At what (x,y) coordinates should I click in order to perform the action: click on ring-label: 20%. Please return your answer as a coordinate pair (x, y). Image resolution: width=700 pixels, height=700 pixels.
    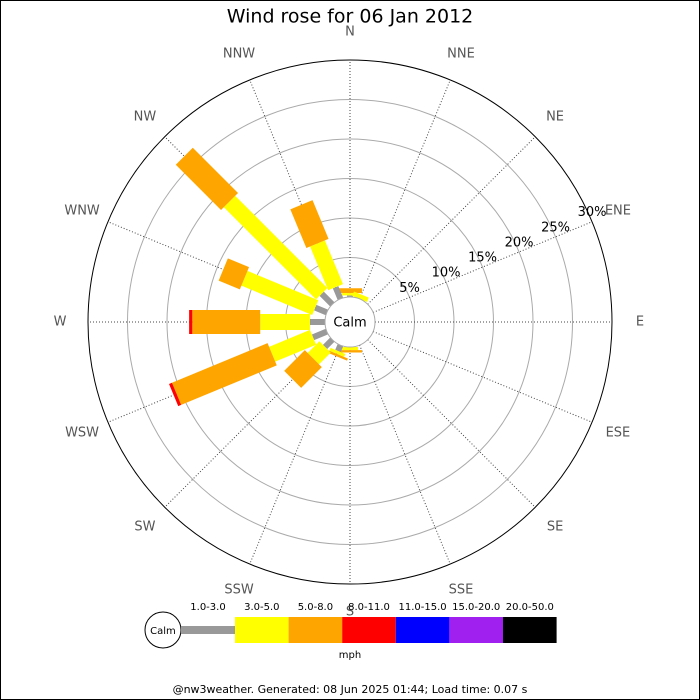
    Looking at the image, I should click on (519, 242).